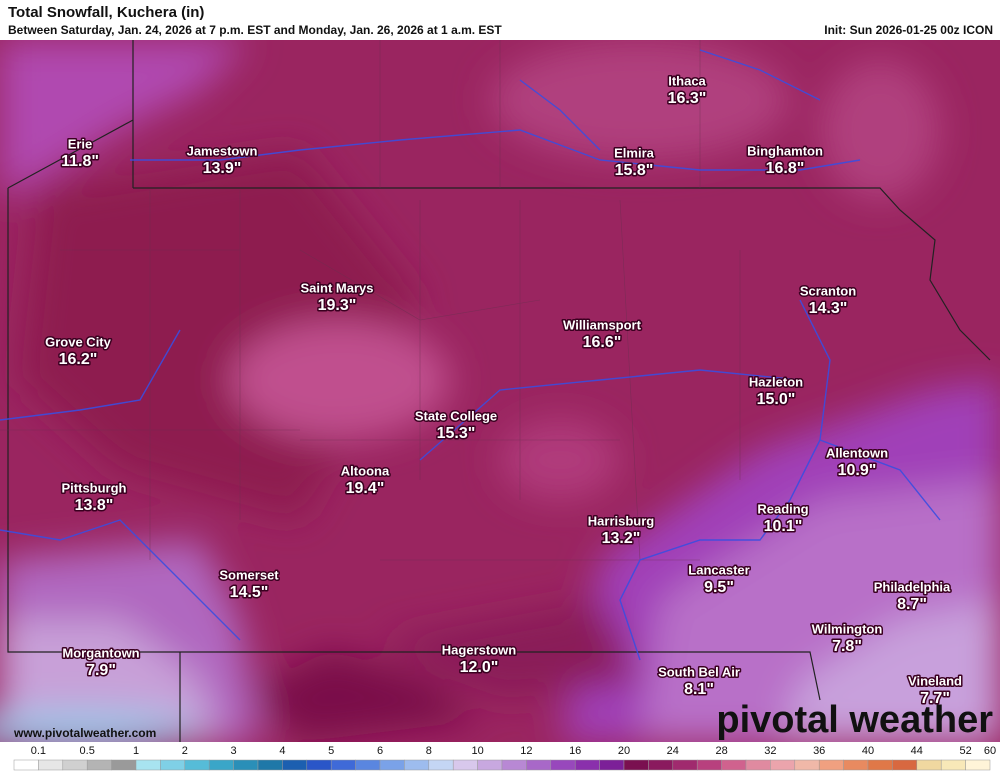  What do you see at coordinates (80, 161) in the screenshot?
I see `city-snowfall: 11.8"` at bounding box center [80, 161].